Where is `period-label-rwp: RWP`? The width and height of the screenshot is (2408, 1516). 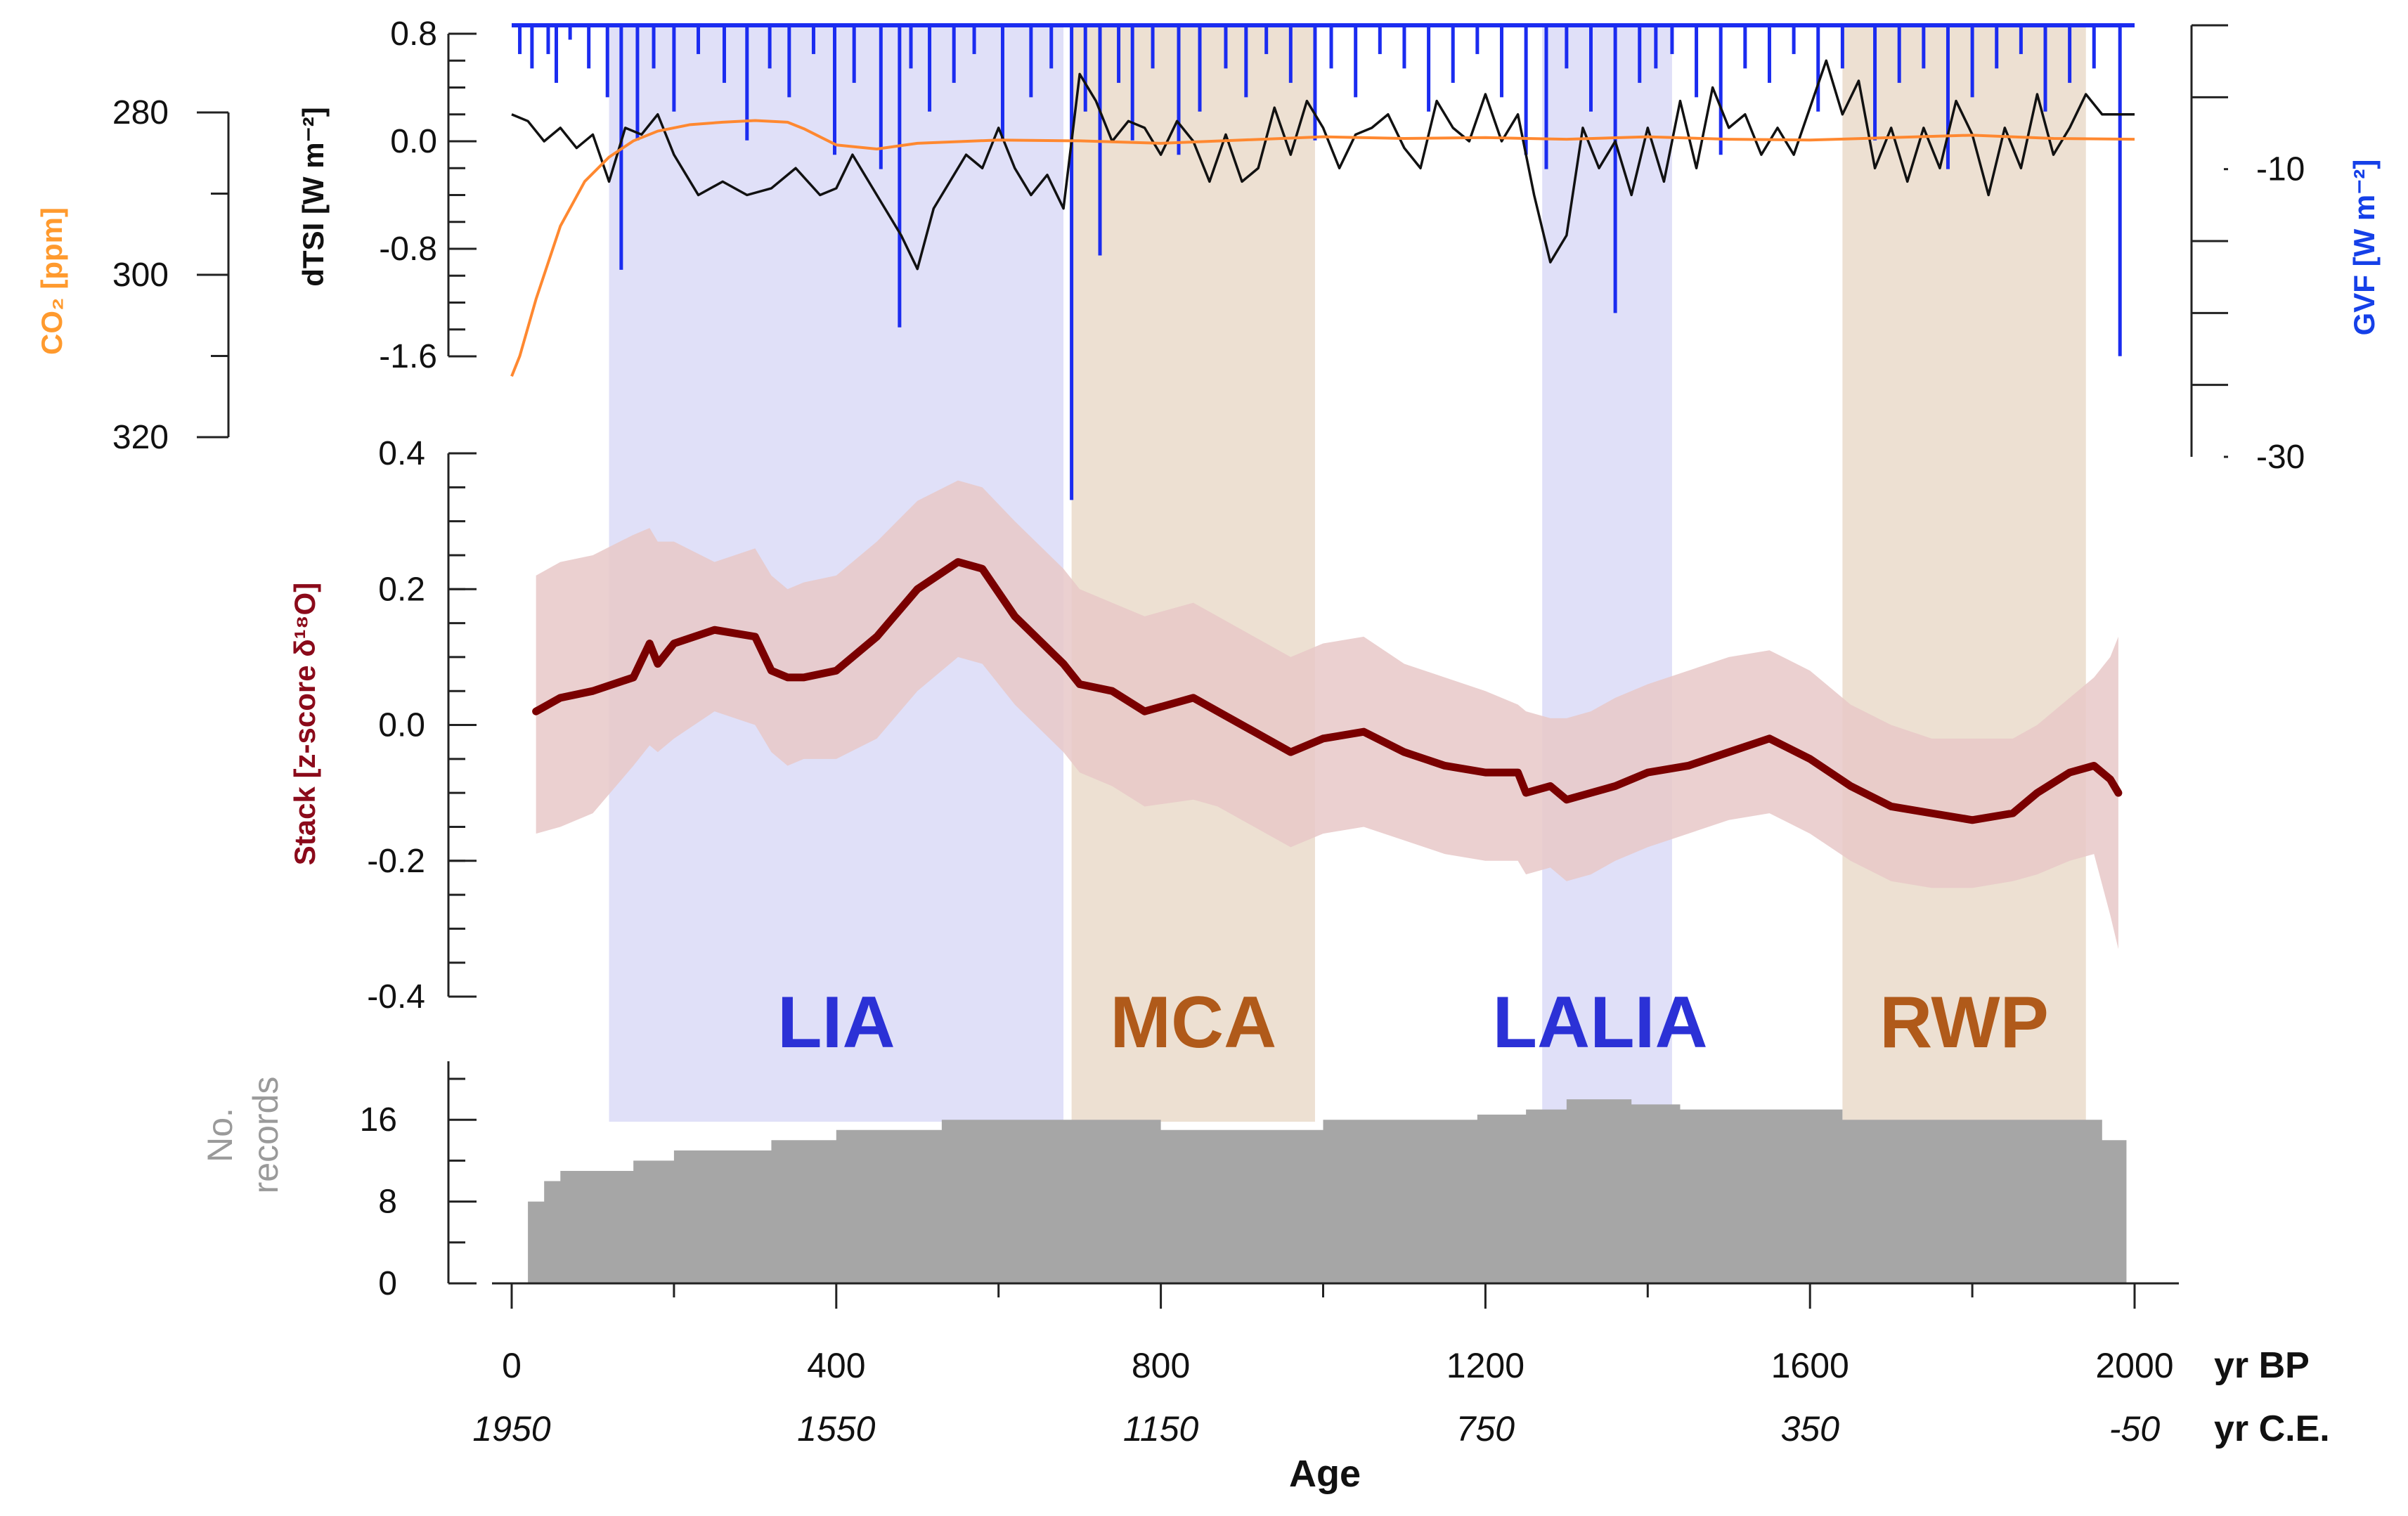 period-label-rwp: RWP is located at coordinates (1964, 1022).